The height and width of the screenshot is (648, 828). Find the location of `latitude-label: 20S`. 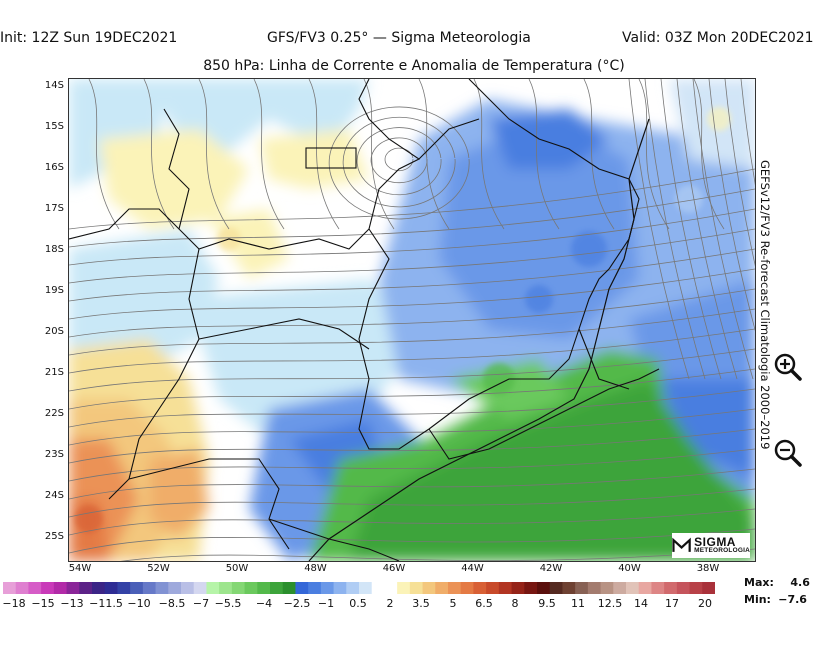

latitude-label: 20S is located at coordinates (54, 331).